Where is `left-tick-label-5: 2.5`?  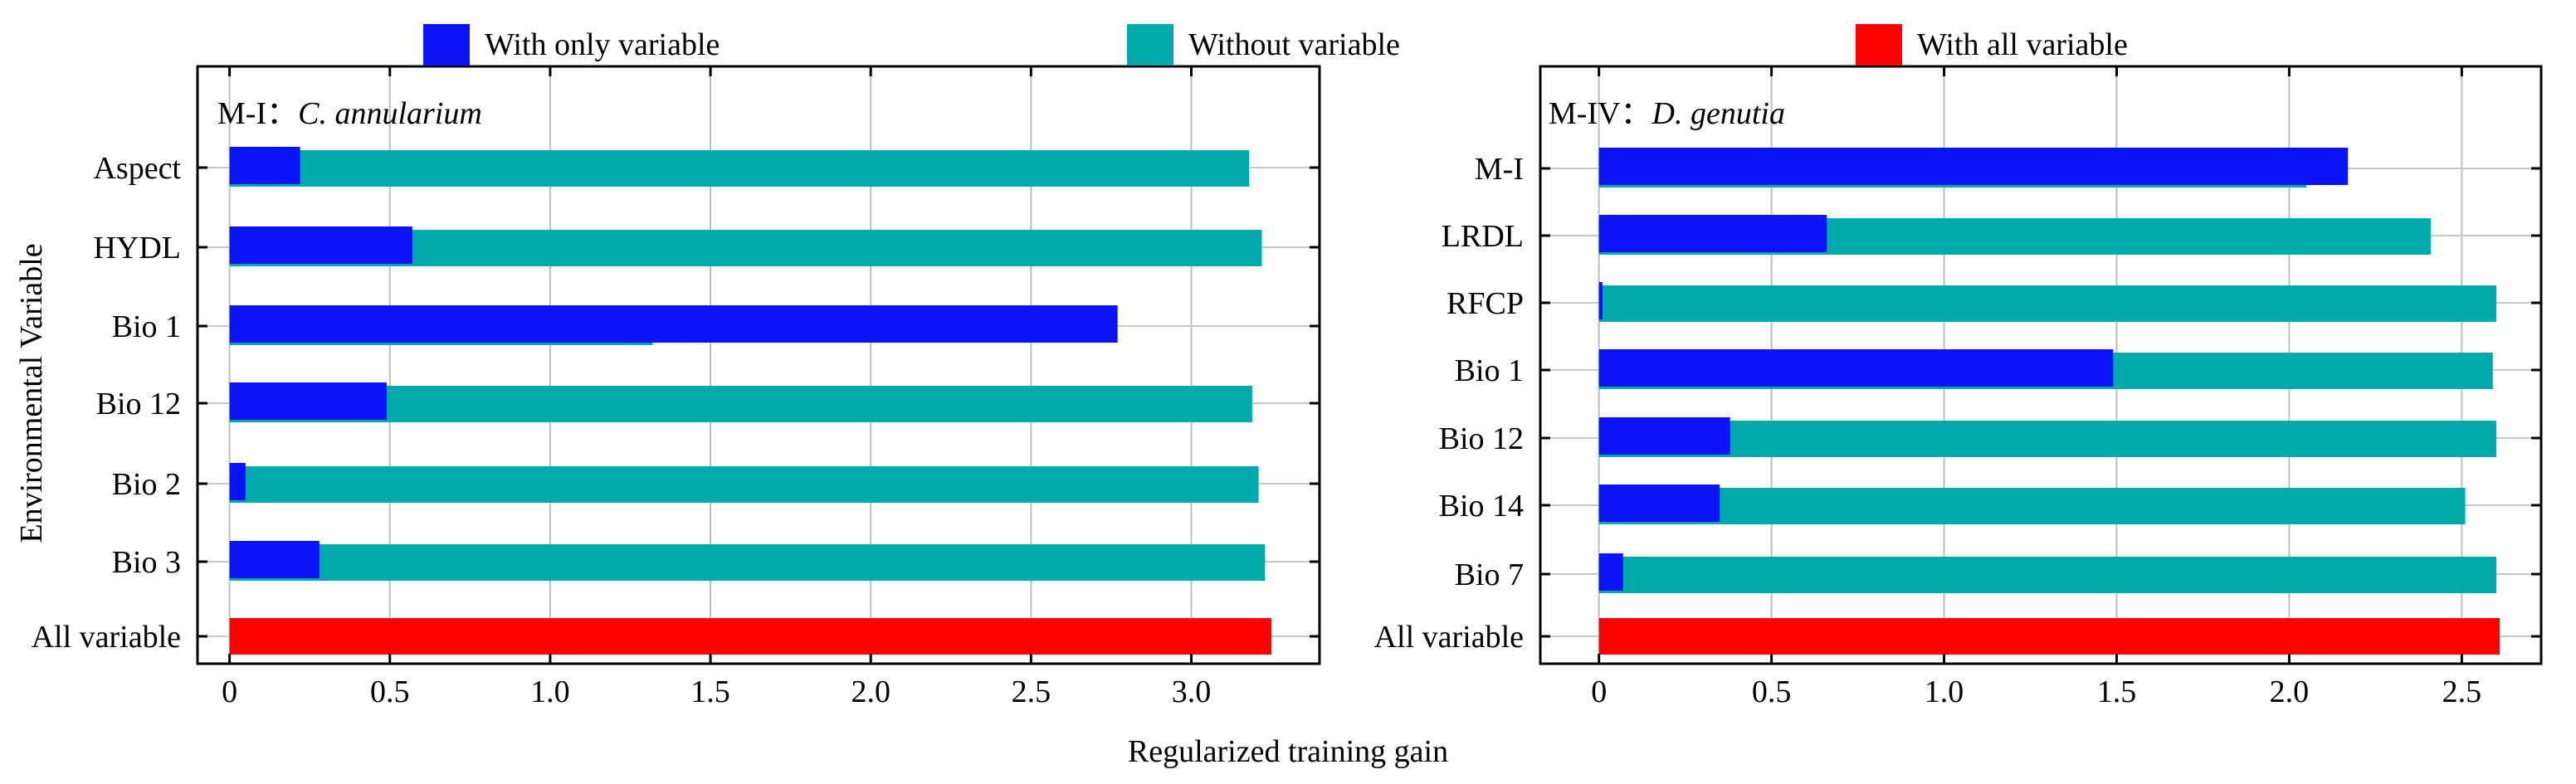 left-tick-label-5: 2.5 is located at coordinates (1031, 691).